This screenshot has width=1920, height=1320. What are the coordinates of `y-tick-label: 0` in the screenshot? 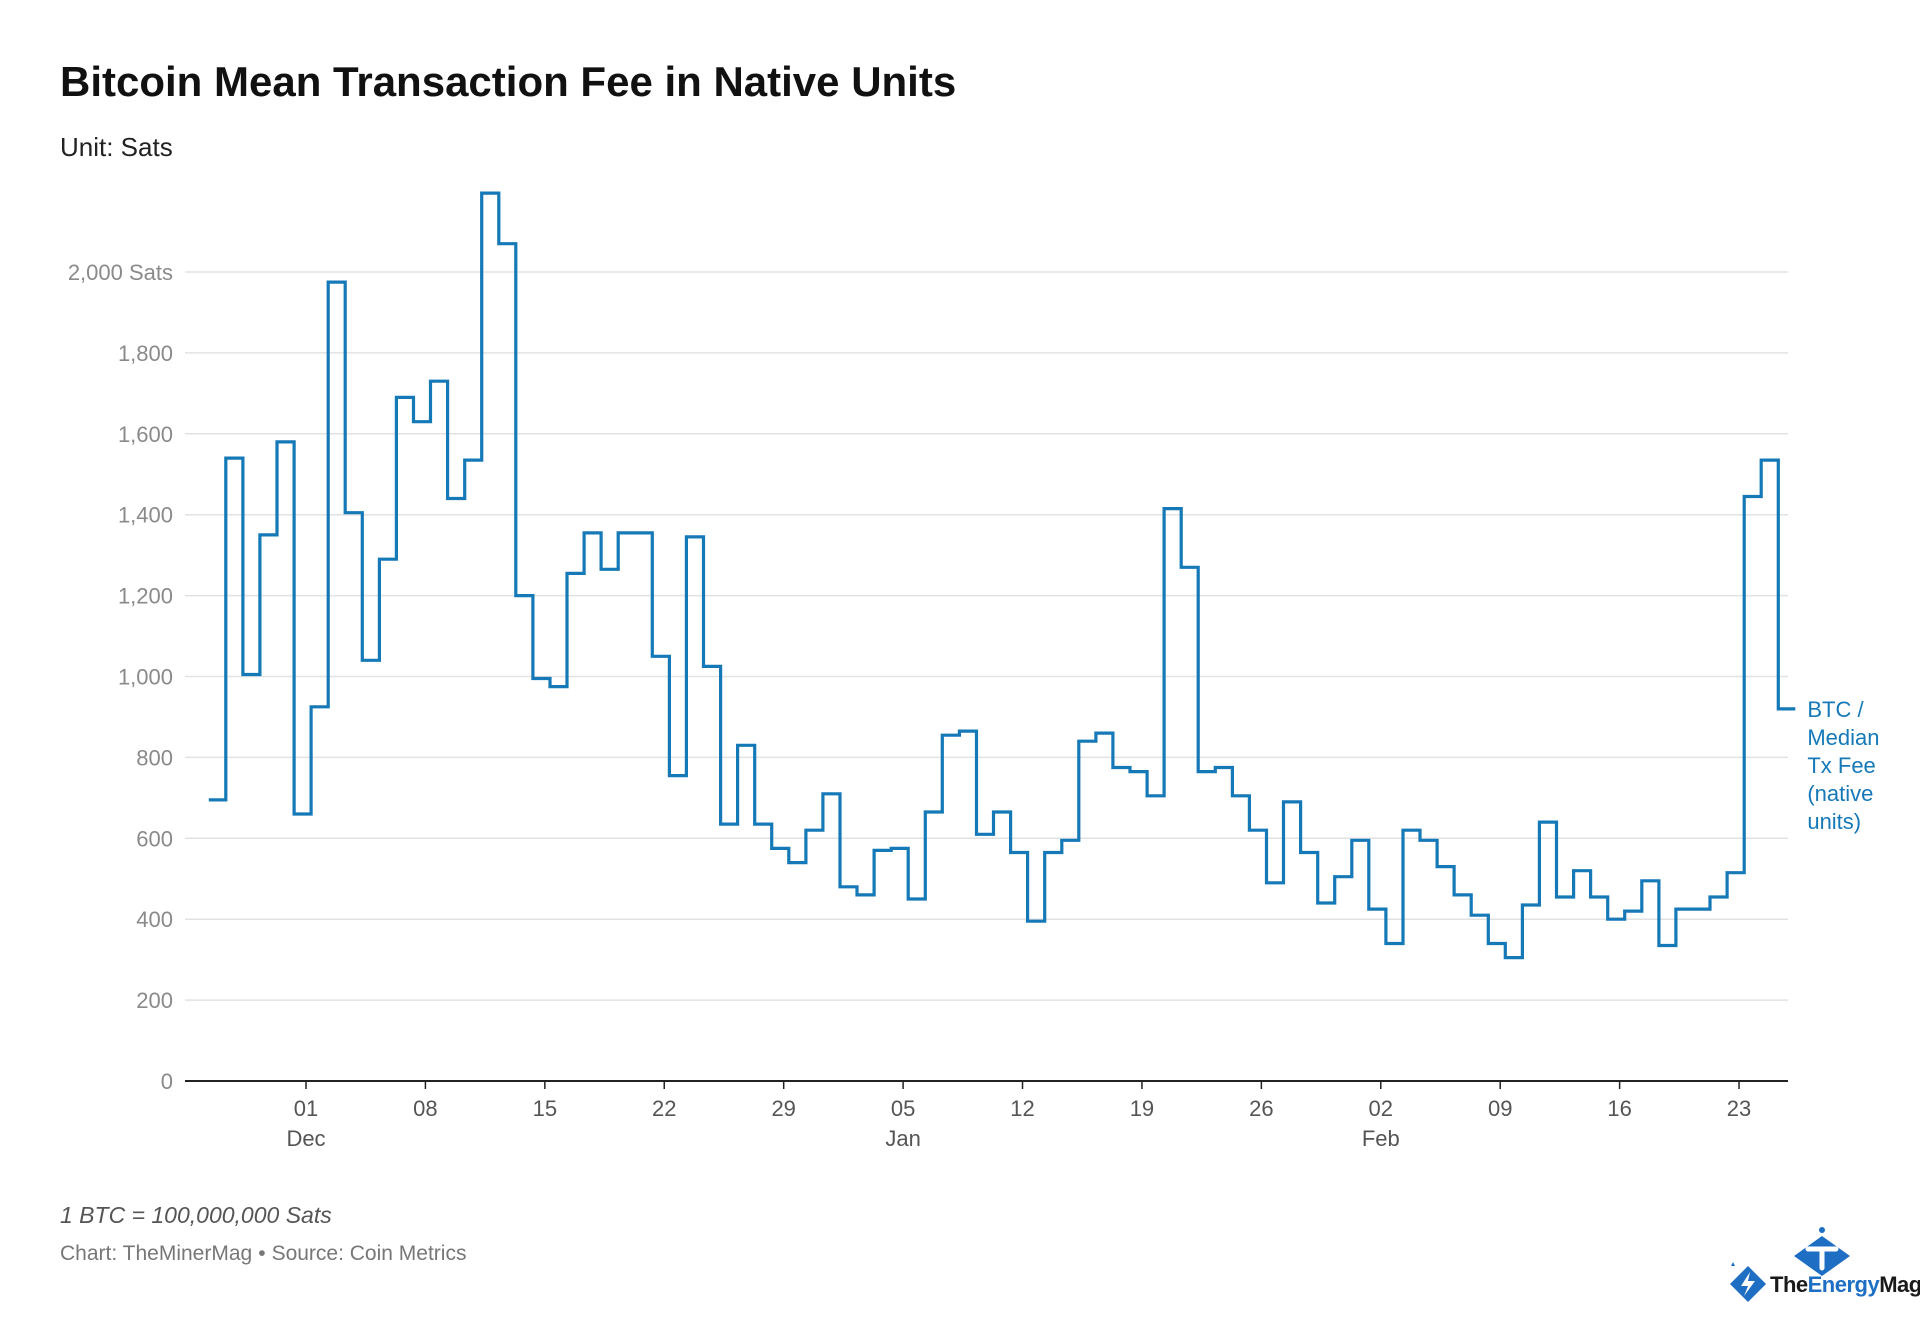 It's located at (167, 1081).